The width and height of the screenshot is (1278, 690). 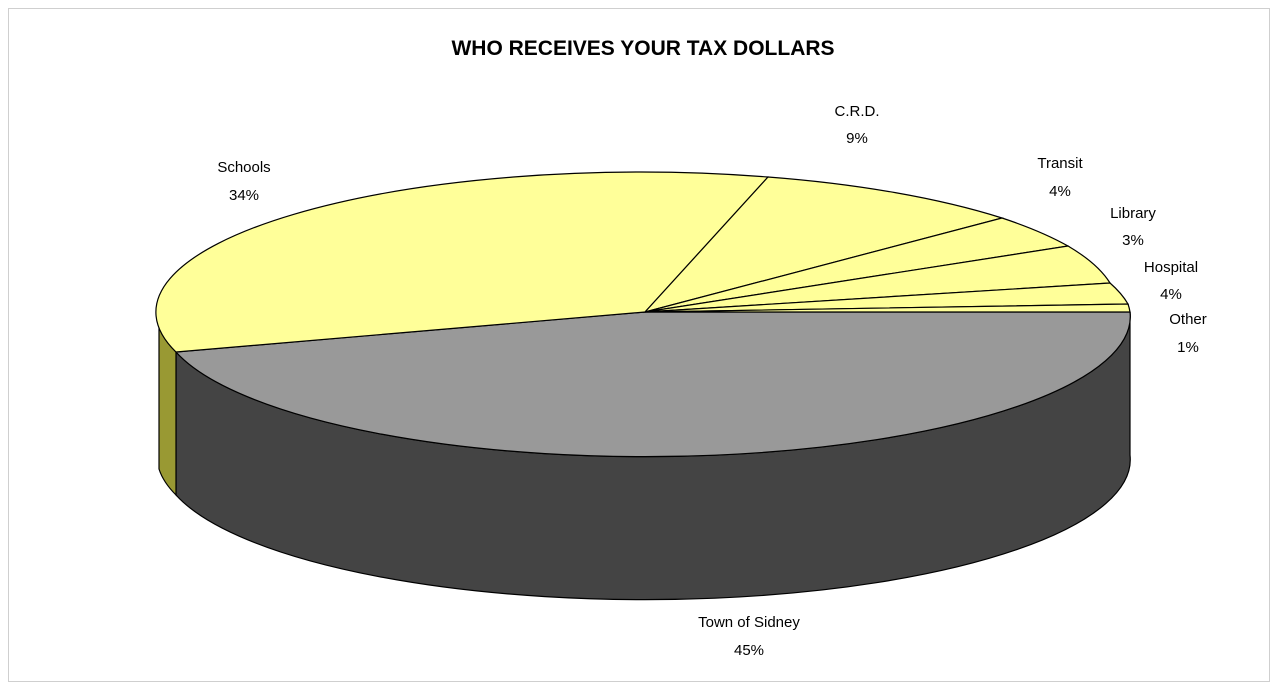 I want to click on pct-town-of-sidney: 45%, so click(x=749, y=650).